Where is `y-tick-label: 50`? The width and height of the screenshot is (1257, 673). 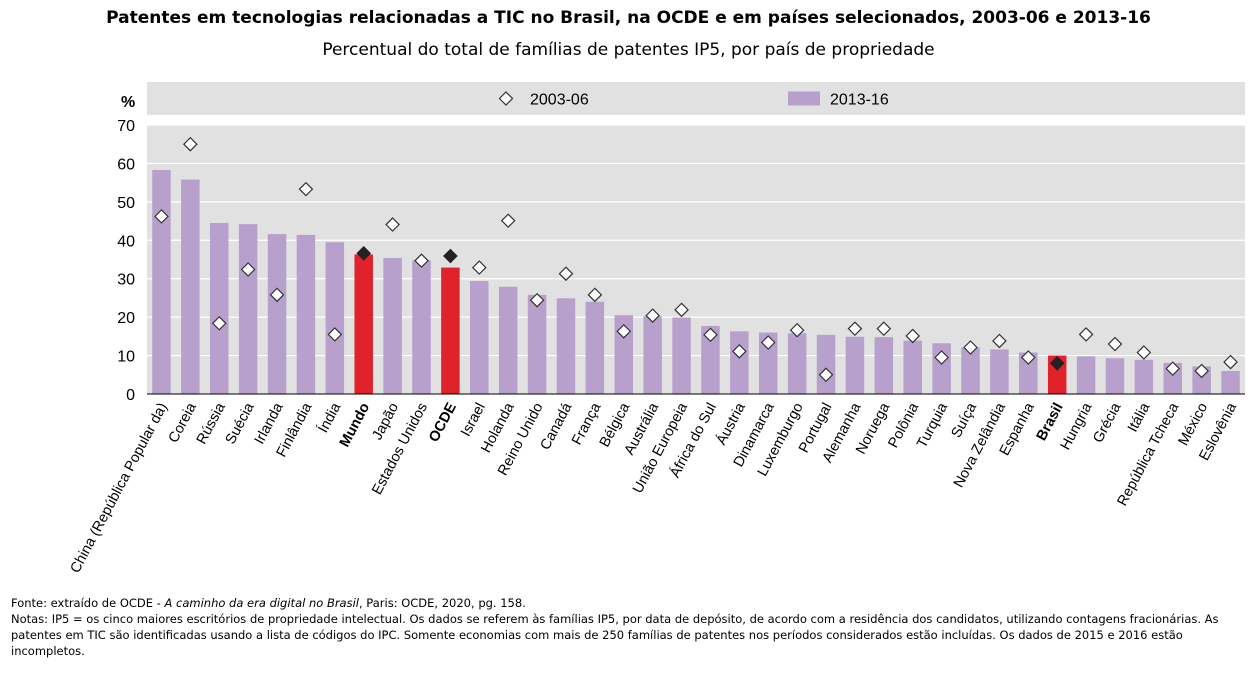 y-tick-label: 50 is located at coordinates (126, 203).